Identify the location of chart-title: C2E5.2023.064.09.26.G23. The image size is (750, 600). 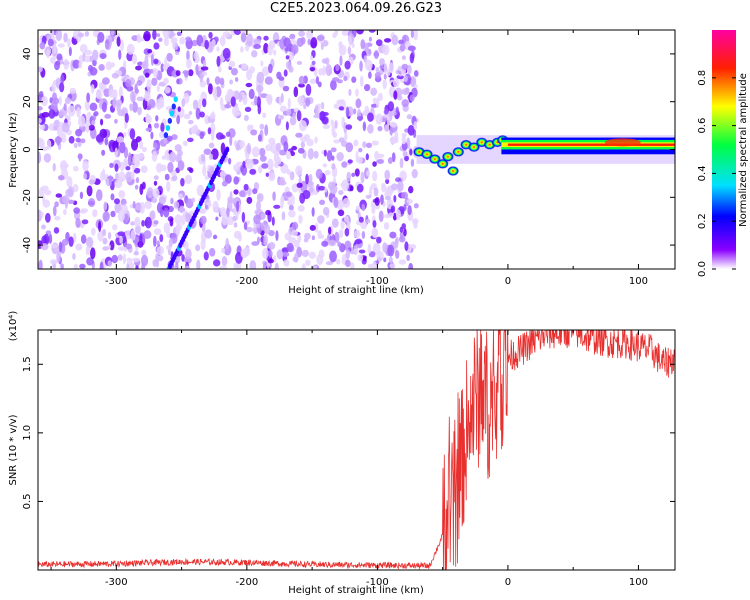
(356, 8).